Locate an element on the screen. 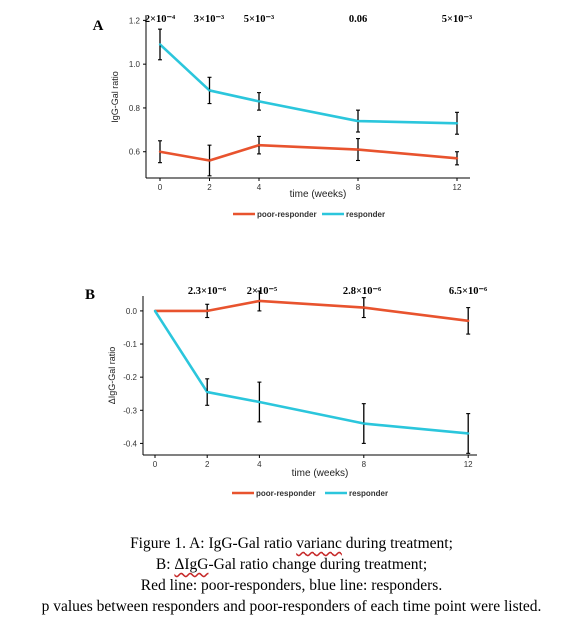 Image resolution: width=583 pixels, height=631 pixels. panel-b-y-tick-label: -0.2 is located at coordinates (130, 377).